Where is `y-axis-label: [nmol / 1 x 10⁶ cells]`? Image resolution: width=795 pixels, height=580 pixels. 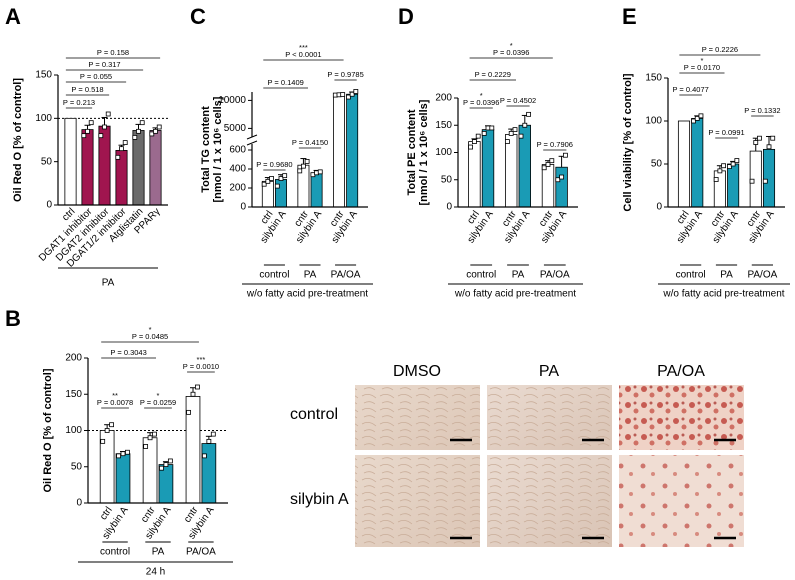
y-axis-label: [nmol / 1 x 10⁶ cells] is located at coordinates (424, 152).